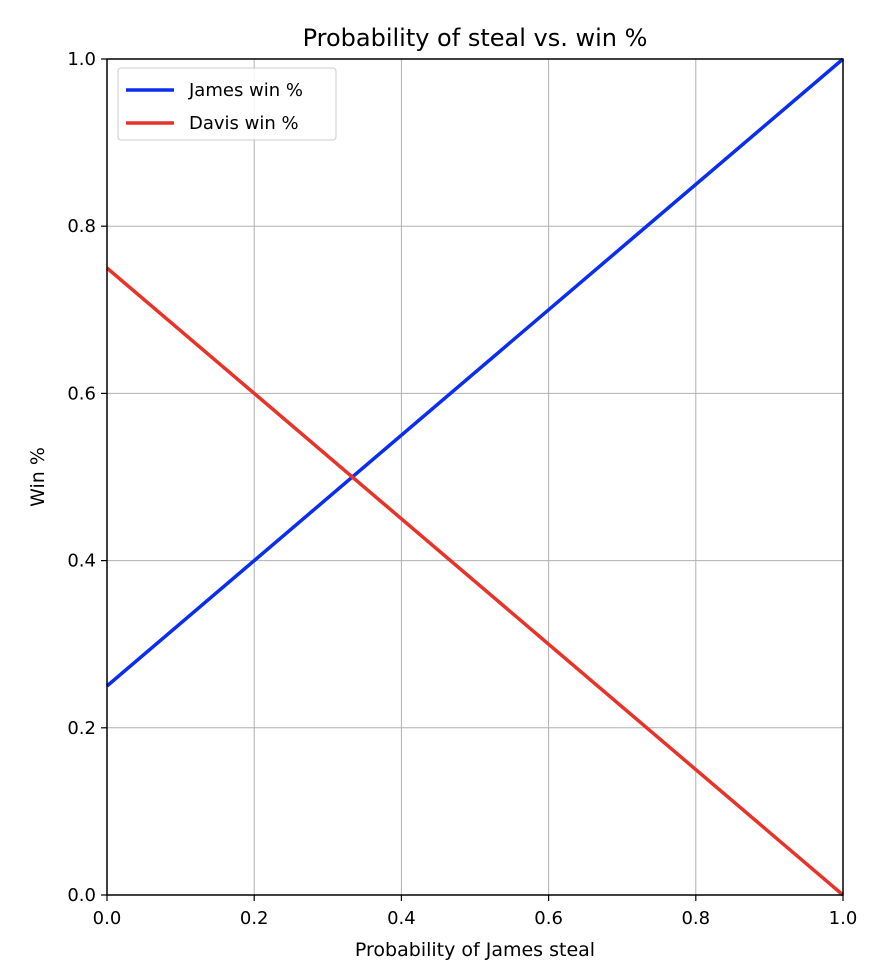 This screenshot has height=976, width=890. What do you see at coordinates (548, 918) in the screenshot?
I see `x-tick-label: 0.6` at bounding box center [548, 918].